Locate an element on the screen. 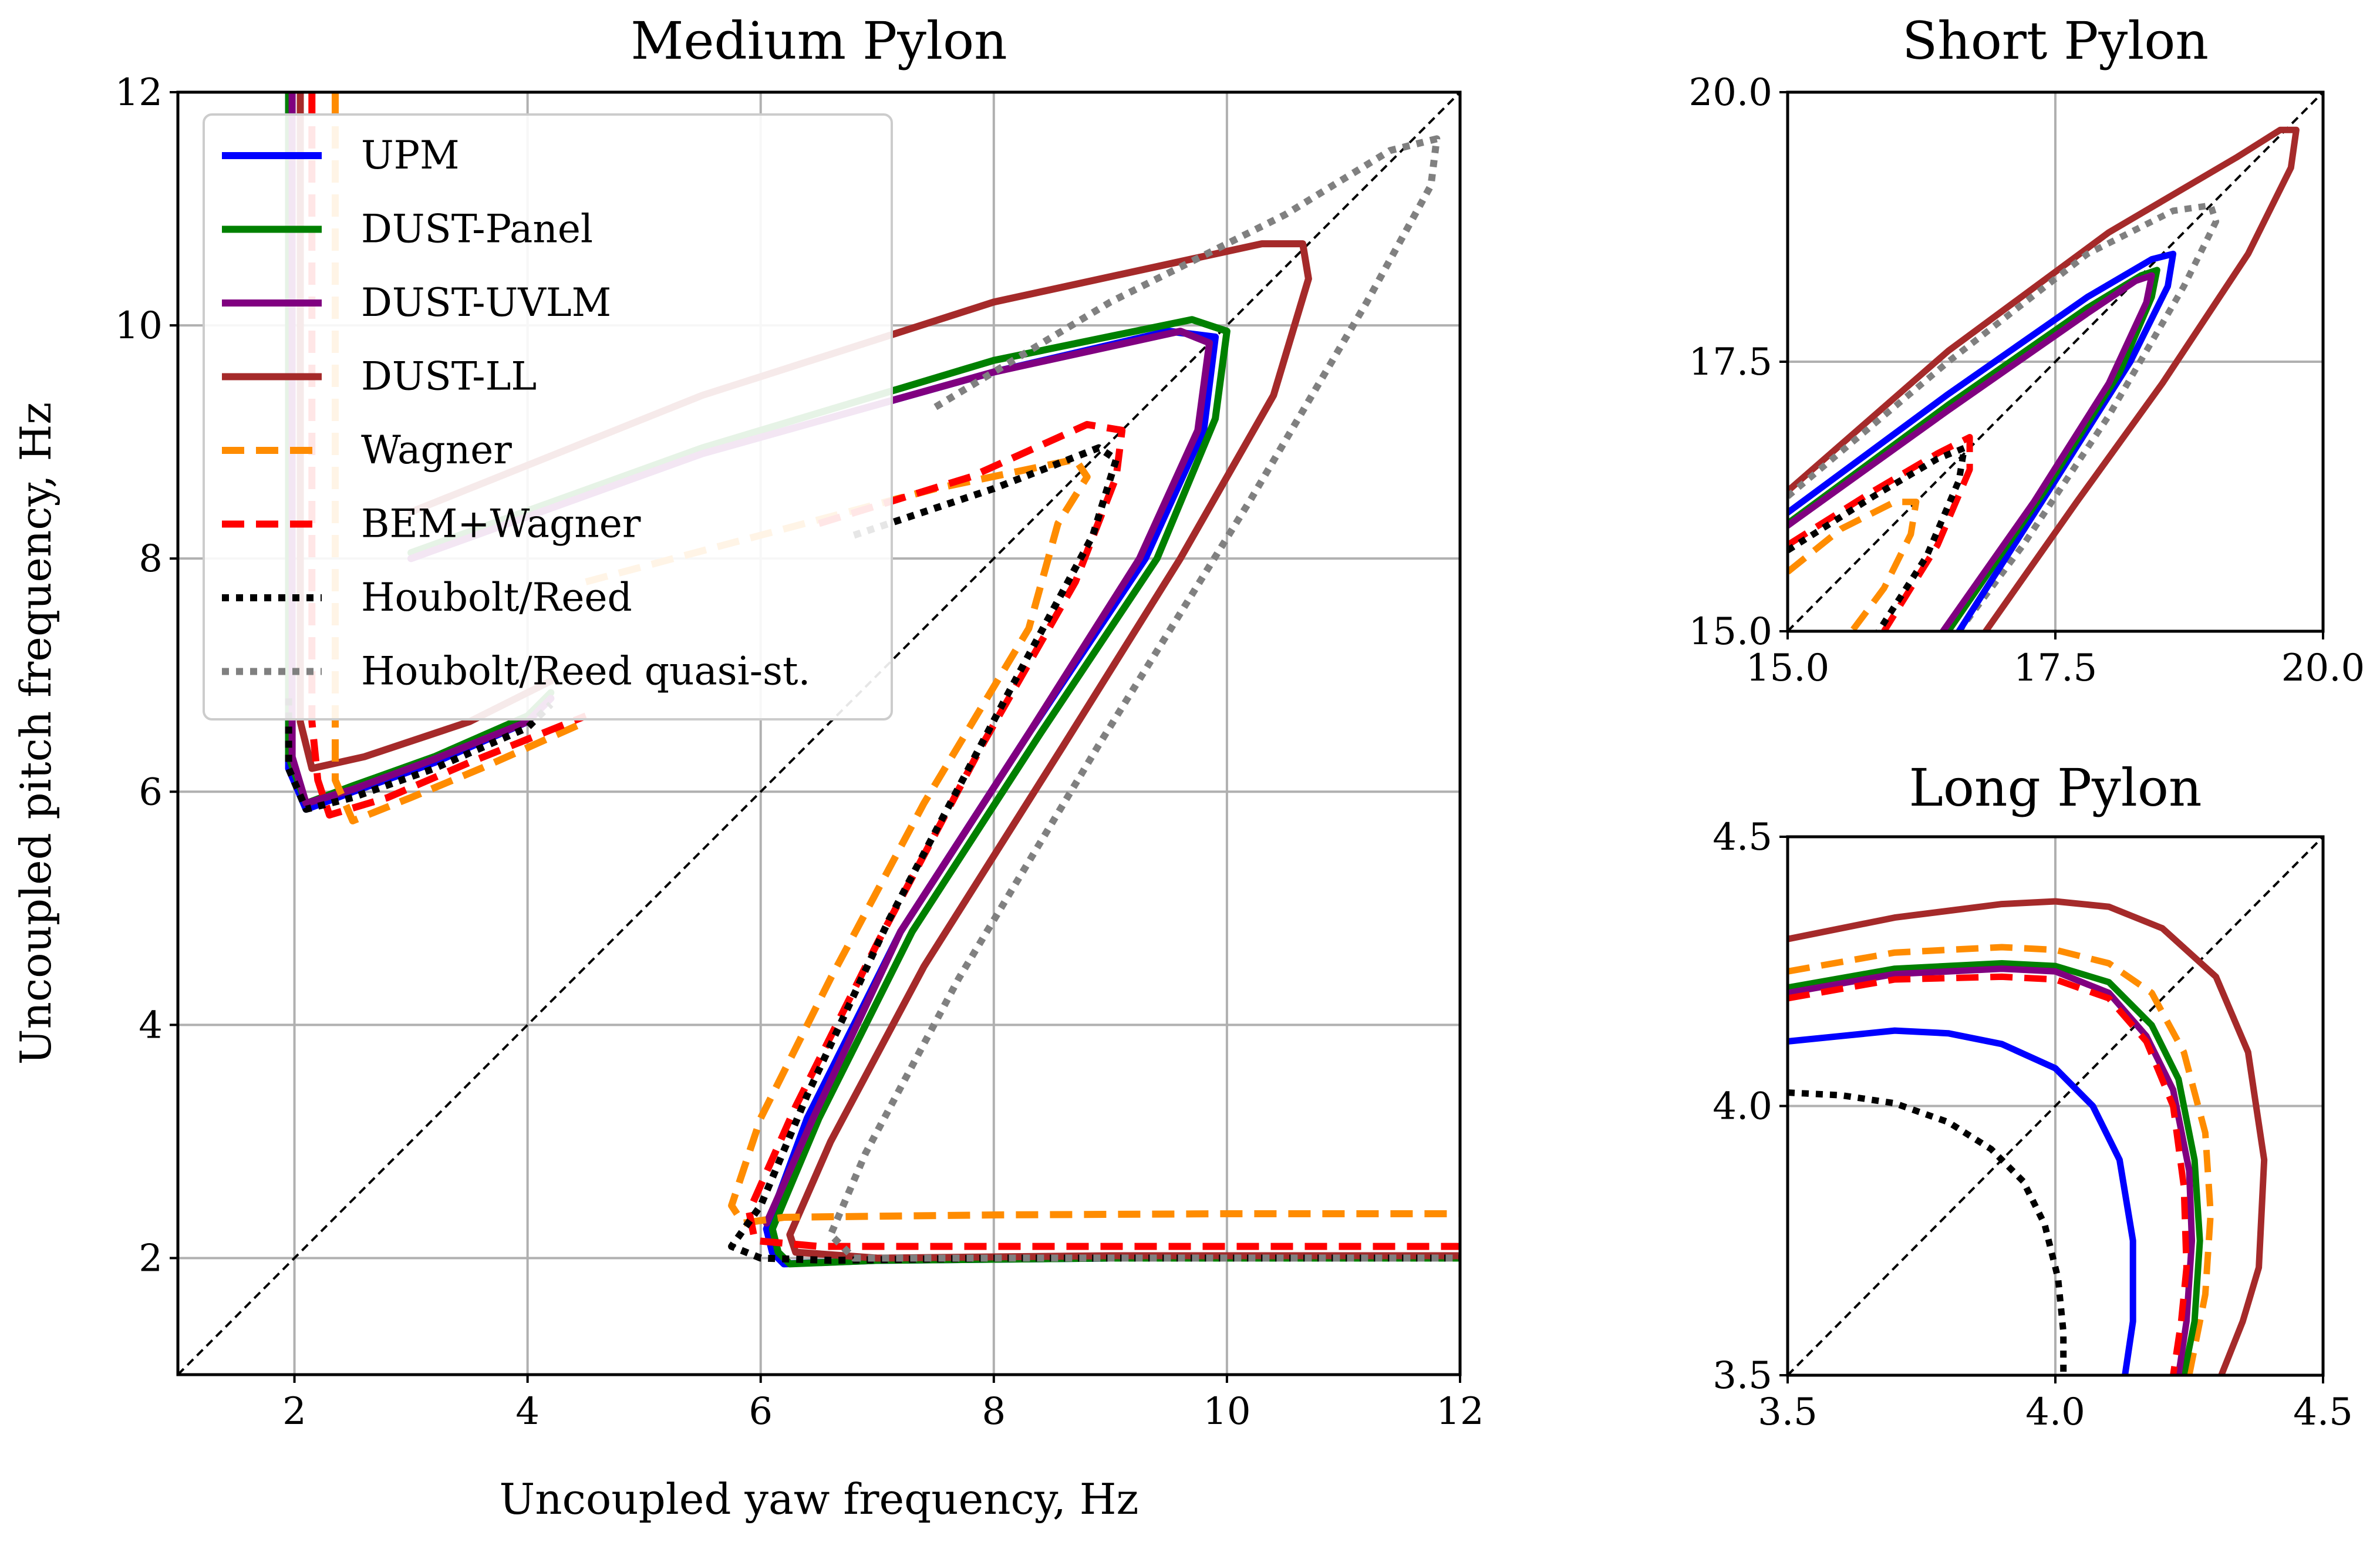 This screenshot has width=2380, height=1542. long-xtick-label: 4.0 is located at coordinates (2055, 1412).